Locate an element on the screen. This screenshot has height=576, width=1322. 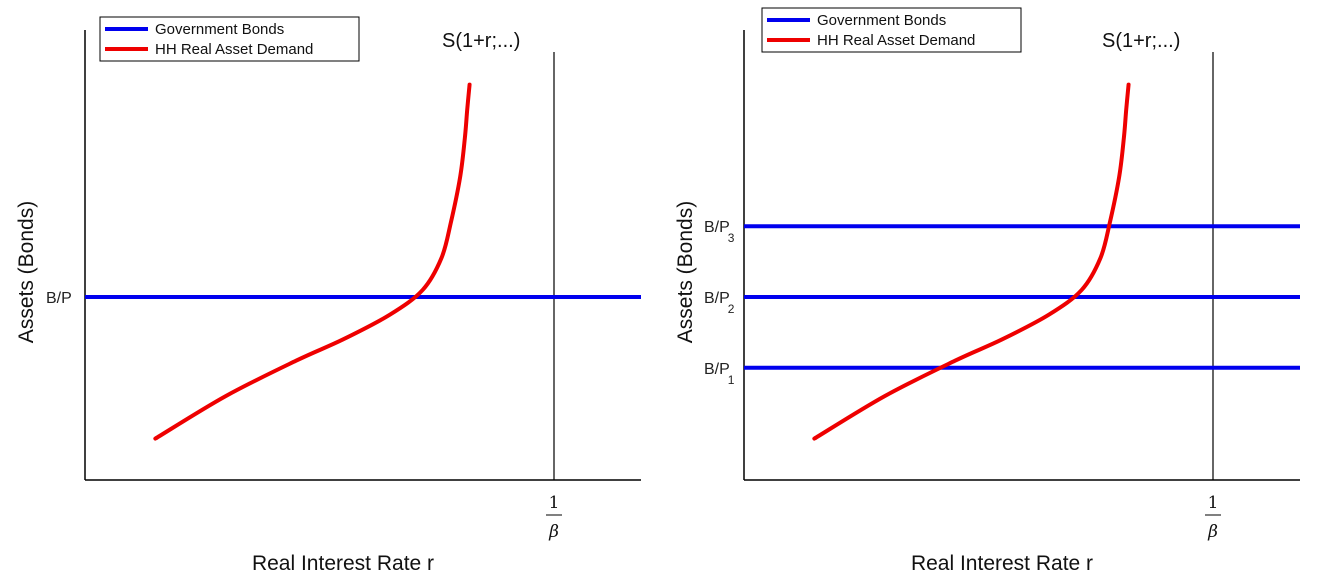
bond-level-subscript: 1 is located at coordinates (731, 380).